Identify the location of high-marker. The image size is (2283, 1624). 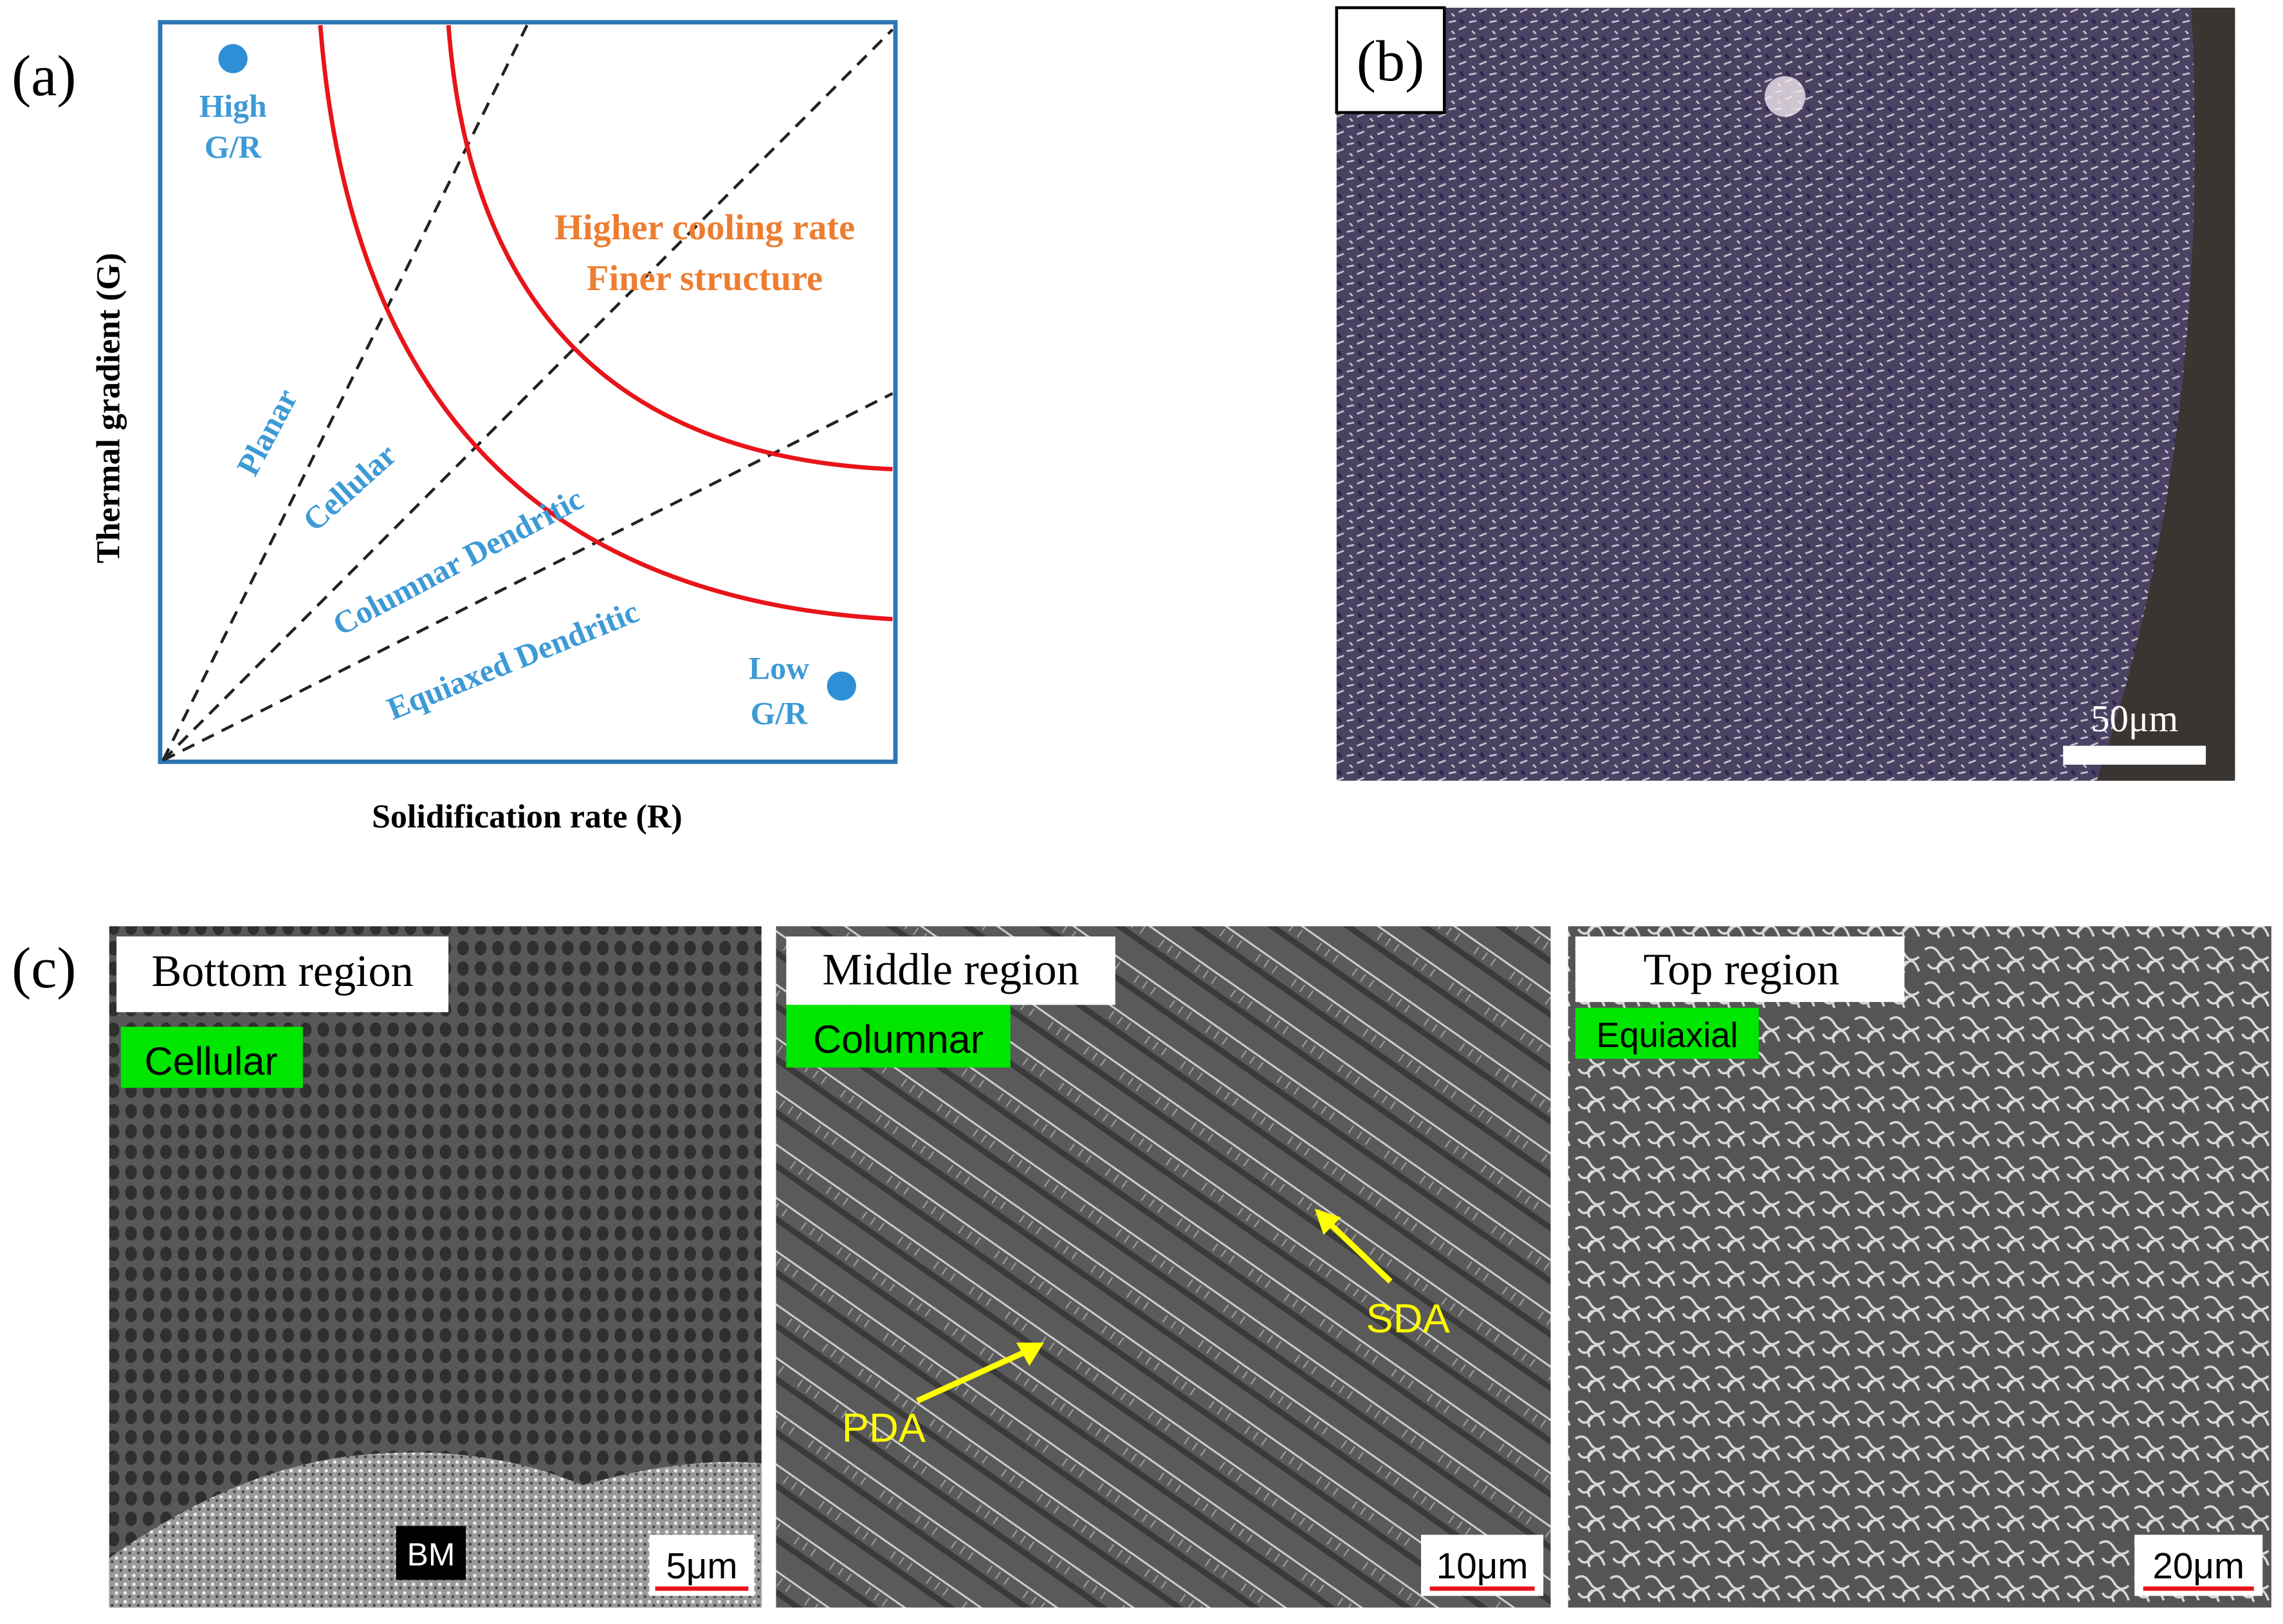
(233, 58).